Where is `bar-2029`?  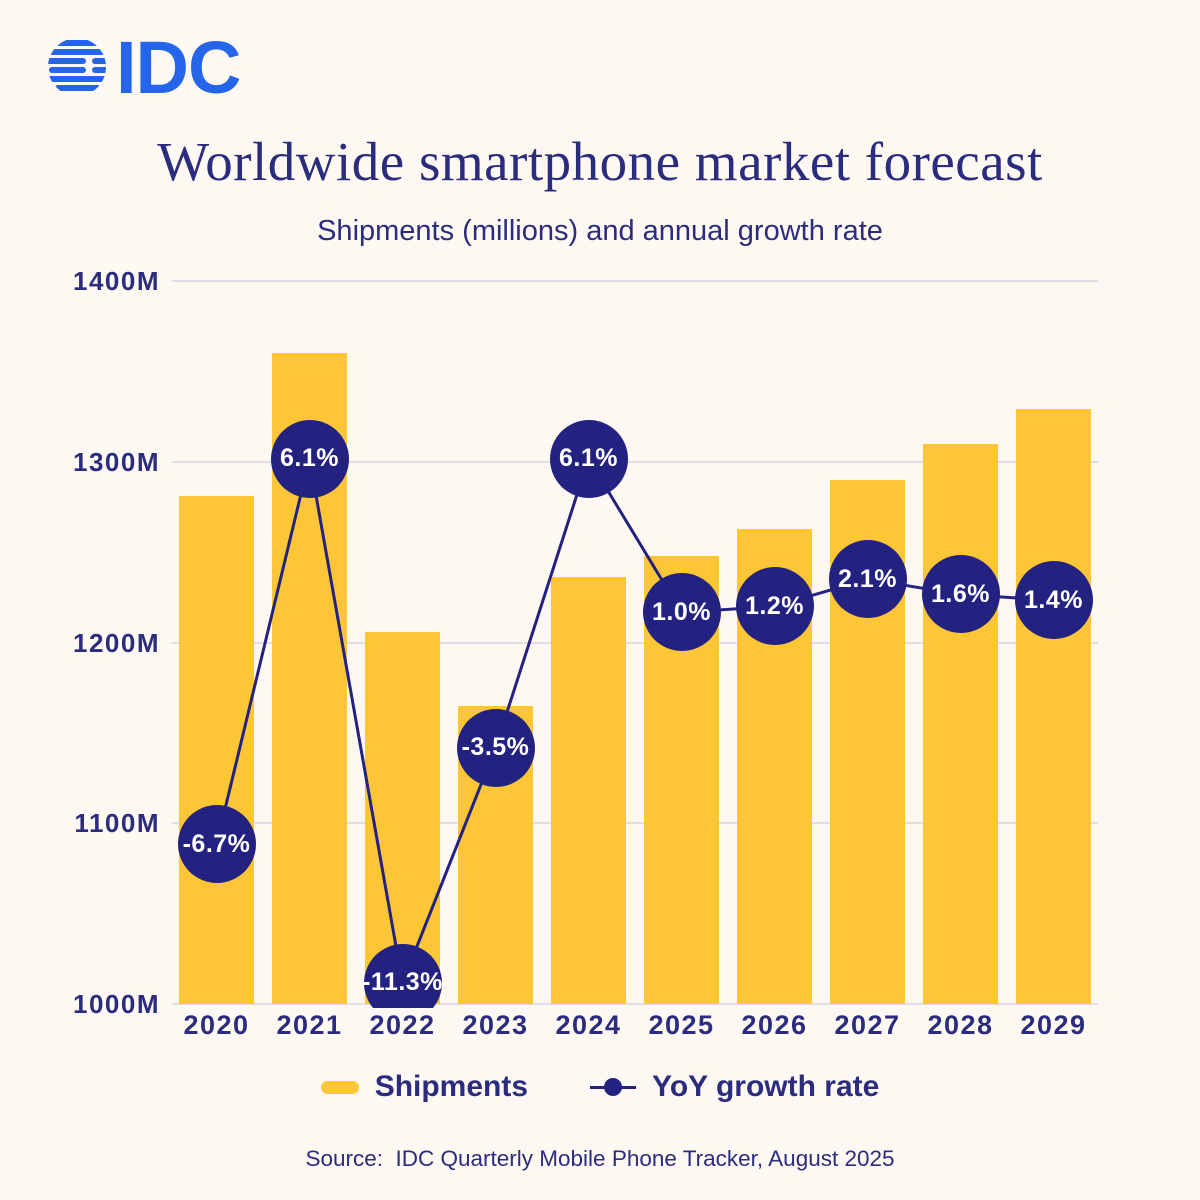 bar-2029 is located at coordinates (1053, 706).